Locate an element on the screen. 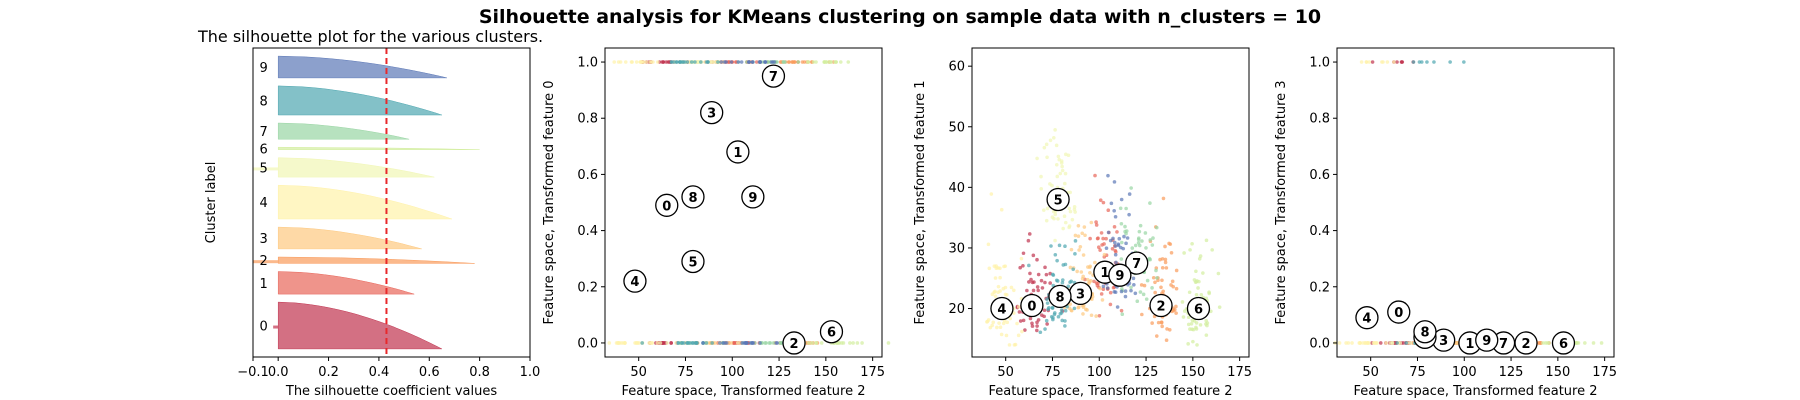  scatter-feature3-points is located at coordinates (1468, 202).